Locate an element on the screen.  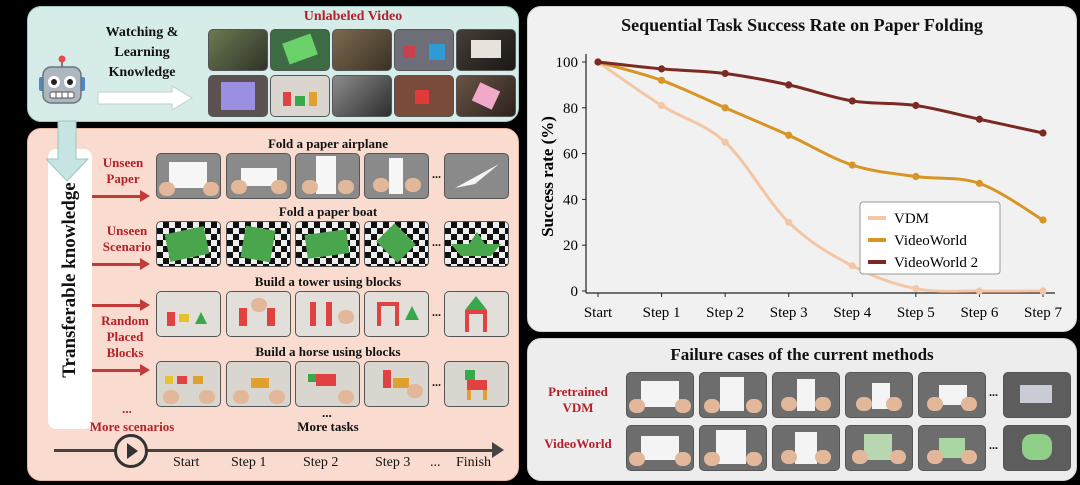
timeline-step-2: Step 2 is located at coordinates (321, 462).